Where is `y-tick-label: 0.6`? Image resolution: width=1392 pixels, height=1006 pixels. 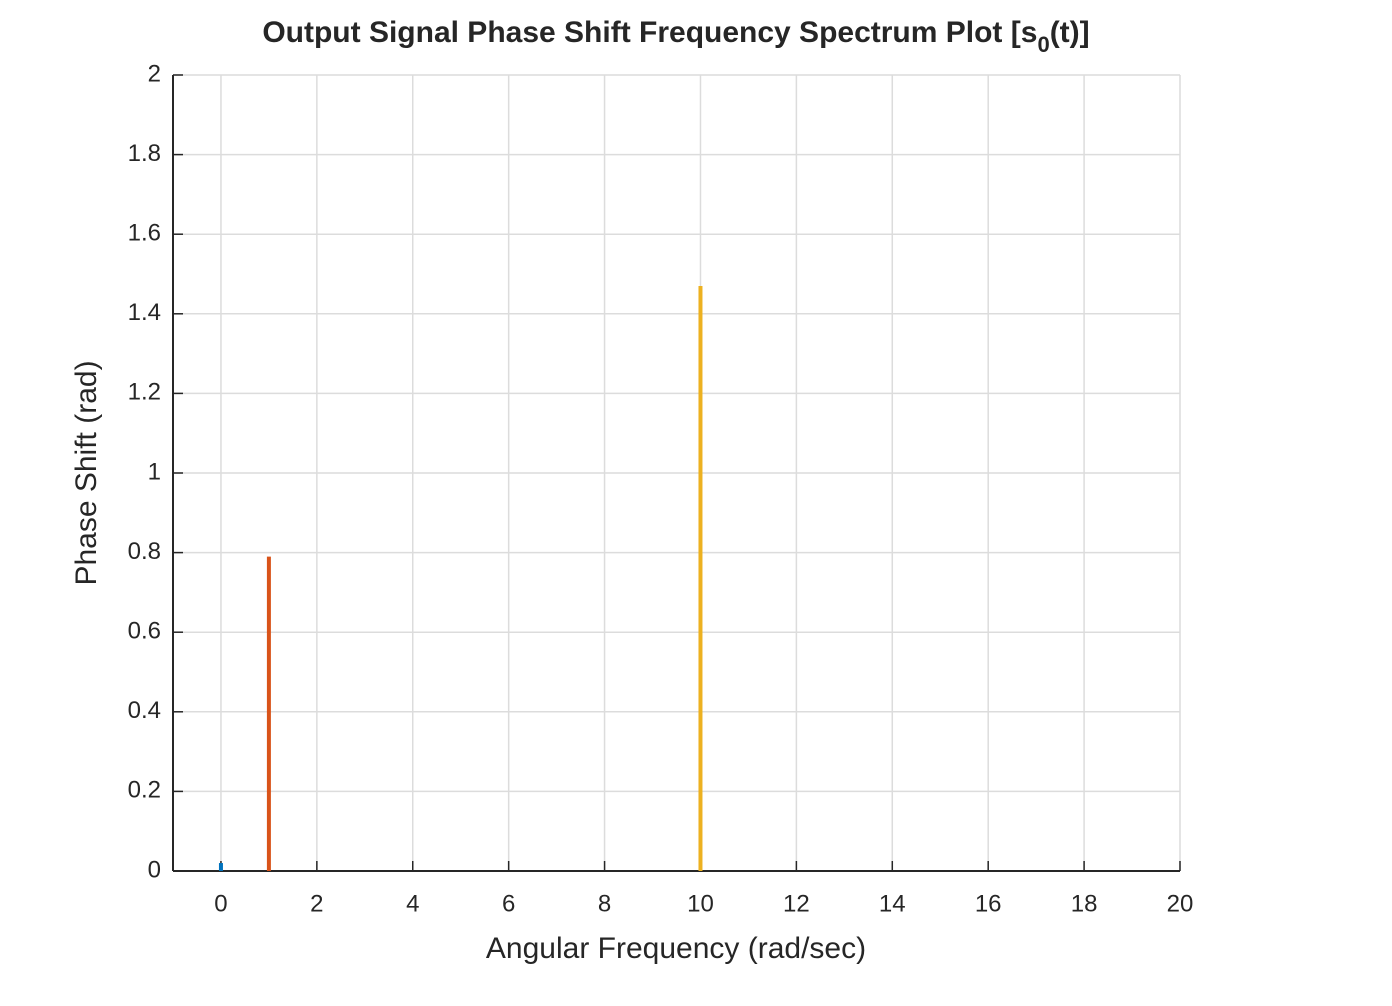
y-tick-label: 0.6 is located at coordinates (144, 631).